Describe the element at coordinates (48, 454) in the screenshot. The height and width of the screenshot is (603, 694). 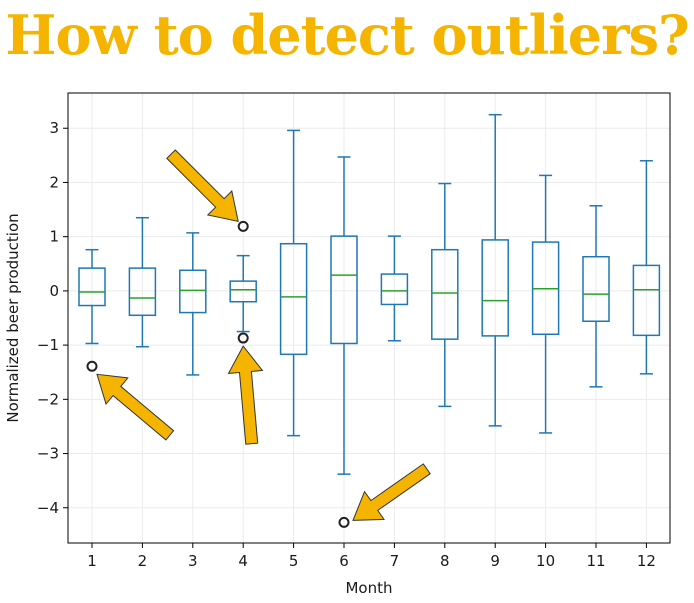
I see `y-tick-label: −3` at that location.